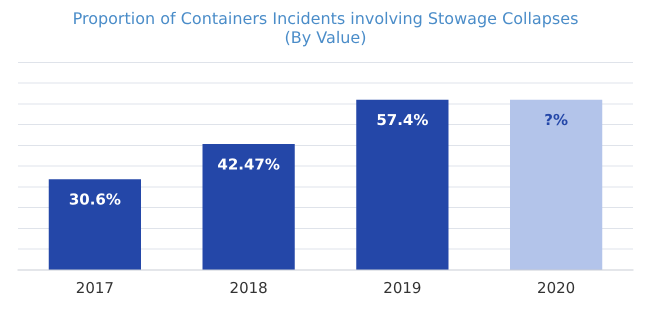 The height and width of the screenshot is (320, 661). I want to click on data-label: 42.47%, so click(248, 164).